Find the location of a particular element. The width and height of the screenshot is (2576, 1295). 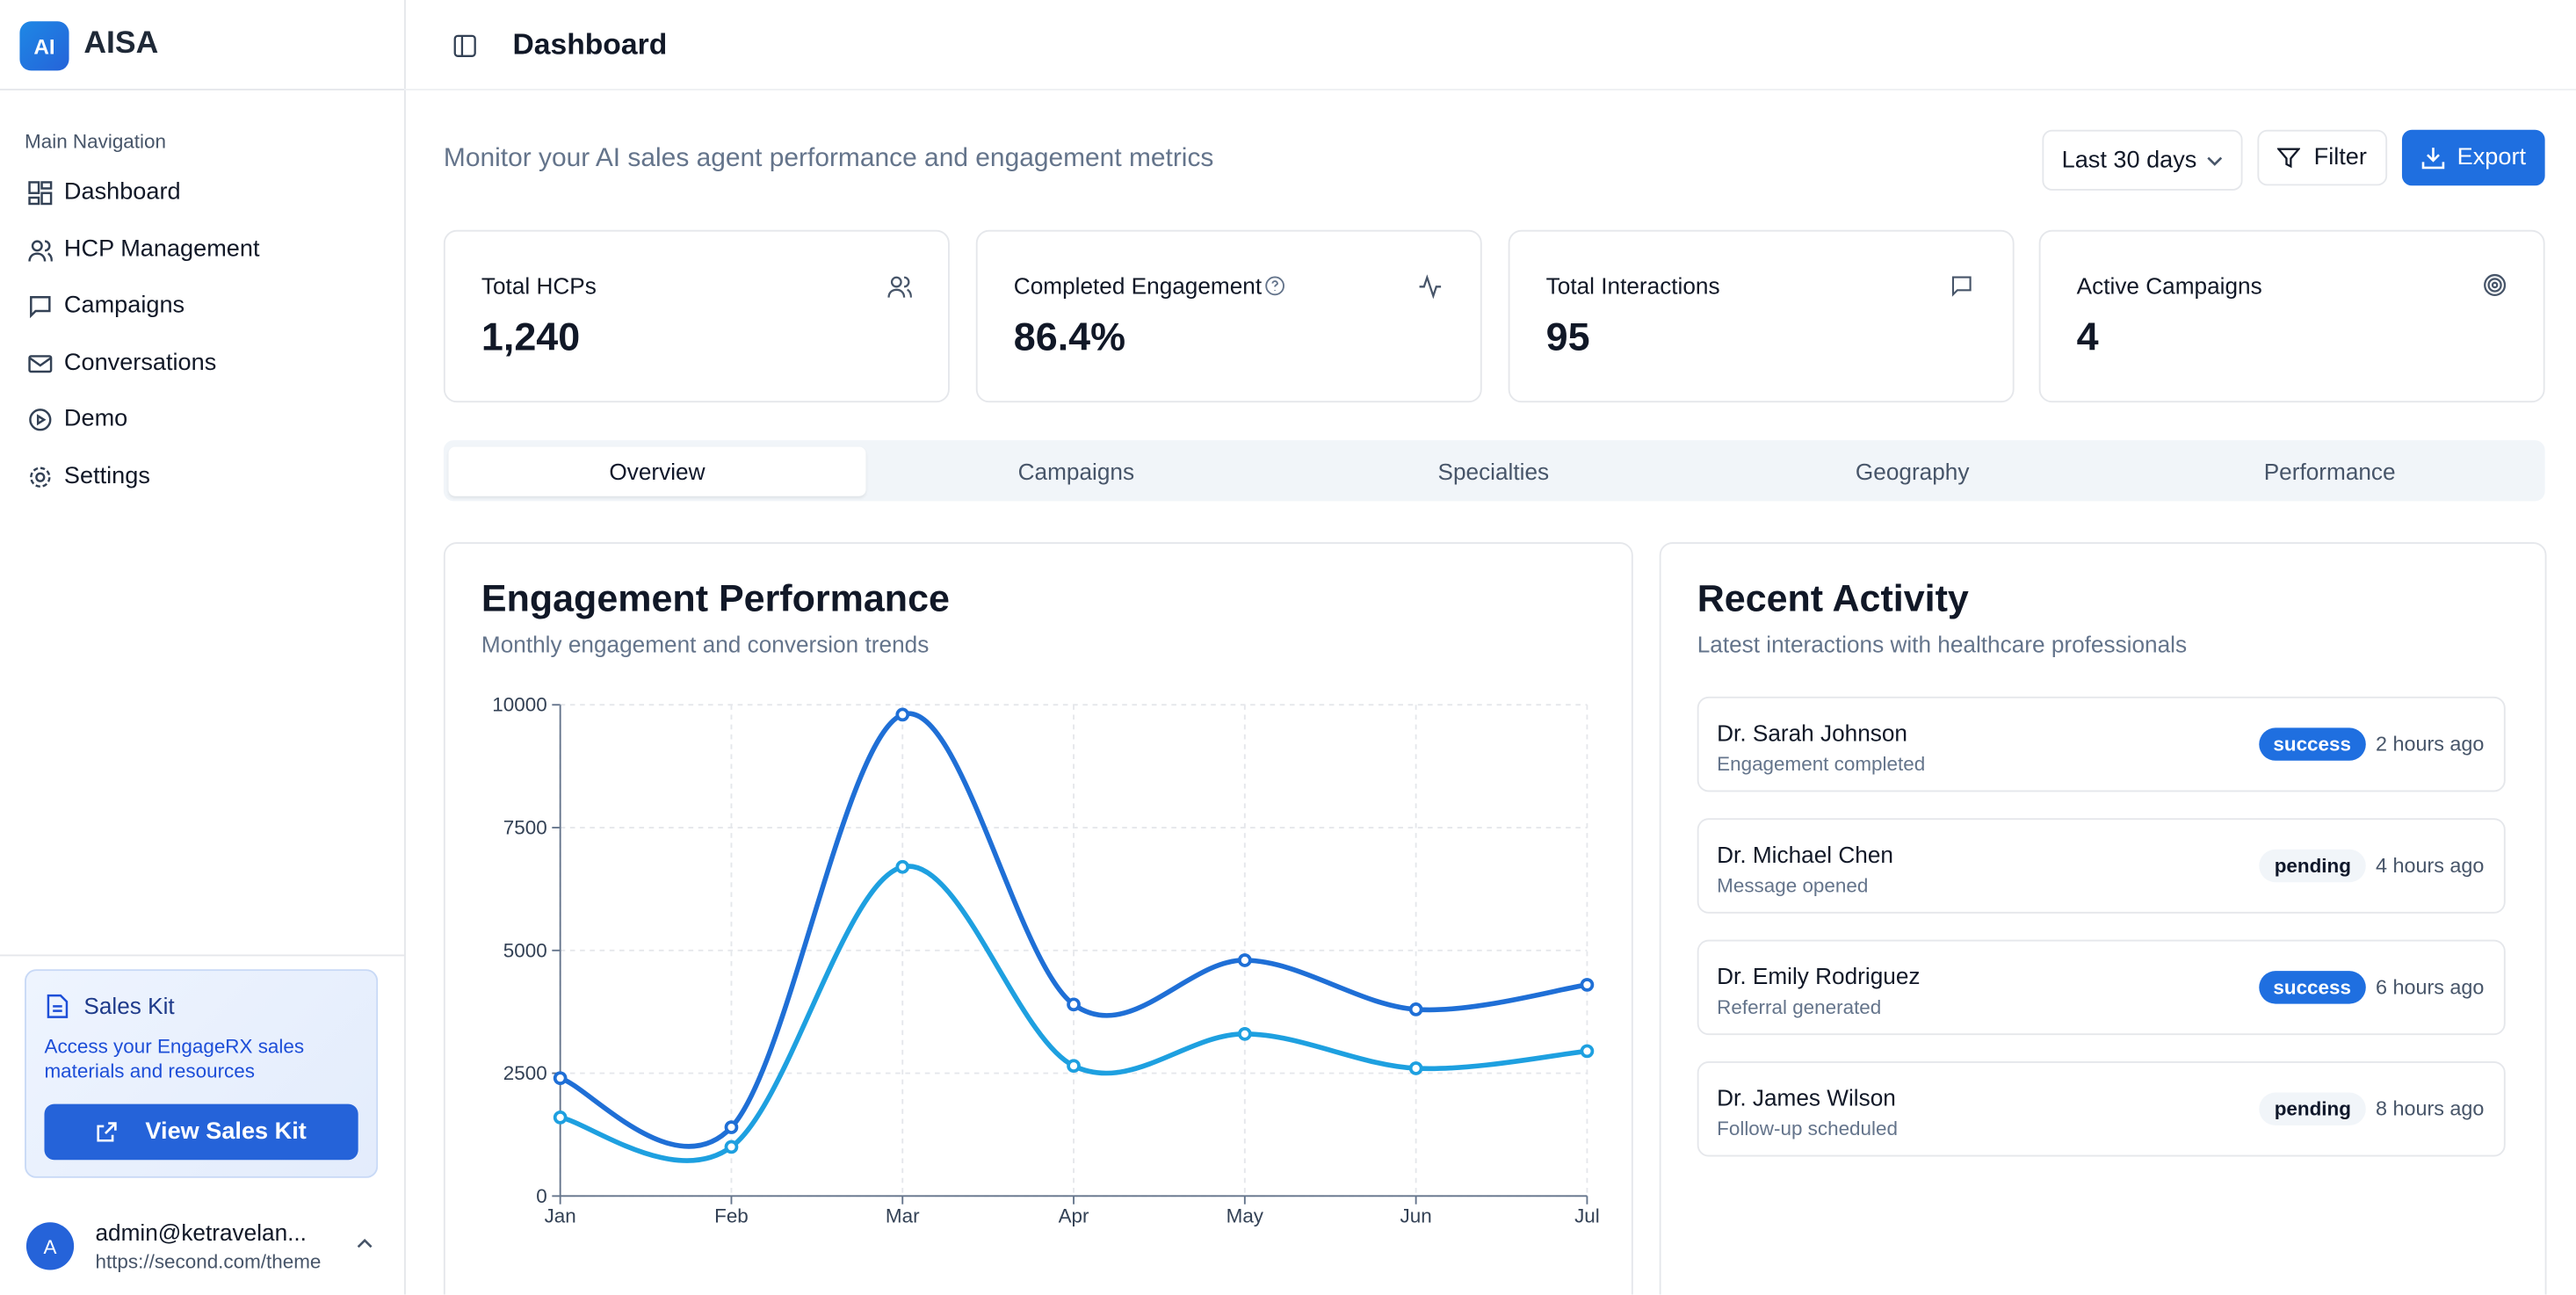

metric-card: Total Interactions 95 is located at coordinates (1761, 316).